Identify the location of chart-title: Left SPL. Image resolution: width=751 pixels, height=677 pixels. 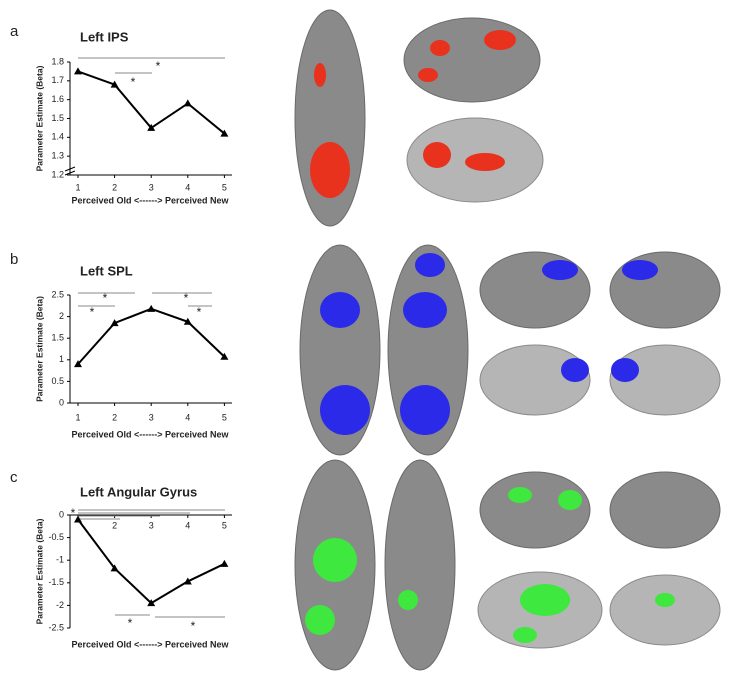
(106, 270).